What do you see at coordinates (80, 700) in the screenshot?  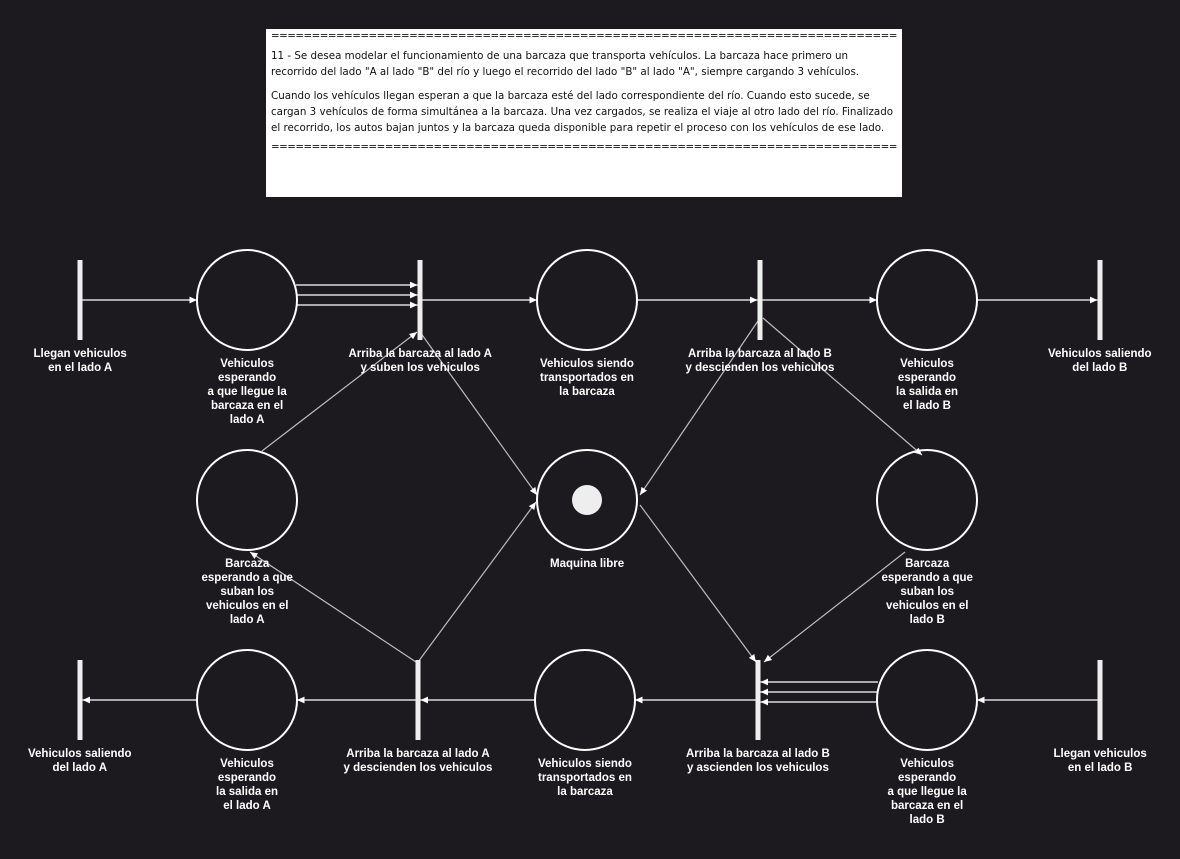 I see `transition-saliendo-a` at bounding box center [80, 700].